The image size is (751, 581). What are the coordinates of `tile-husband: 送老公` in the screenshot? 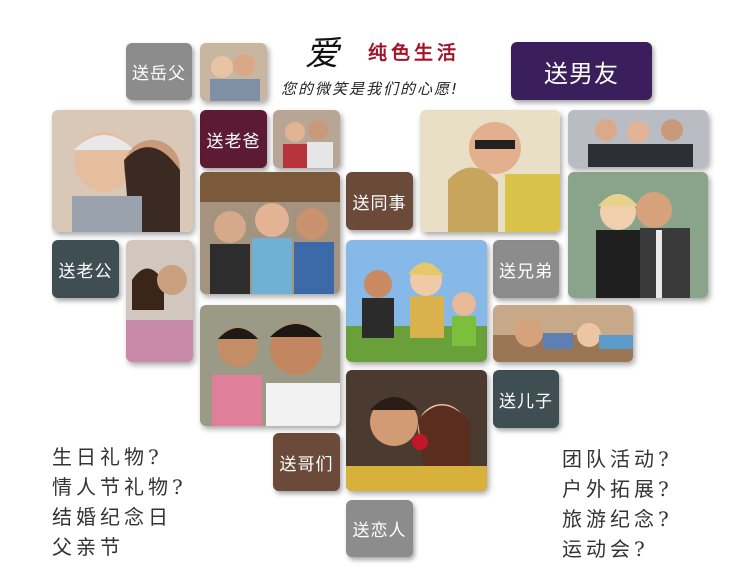 It's located at (85, 269).